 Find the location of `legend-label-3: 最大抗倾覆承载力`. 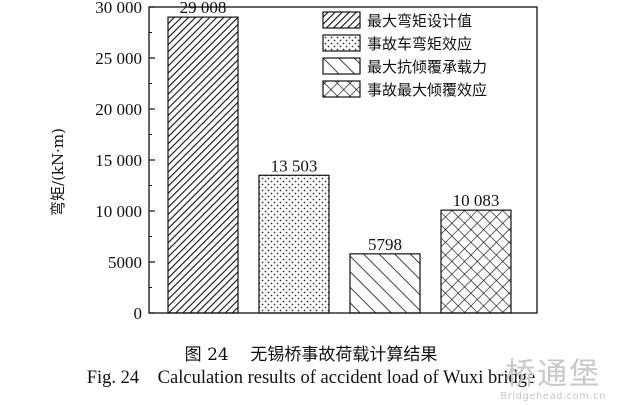

legend-label-3: 最大抗倾覆承载力 is located at coordinates (427, 67).